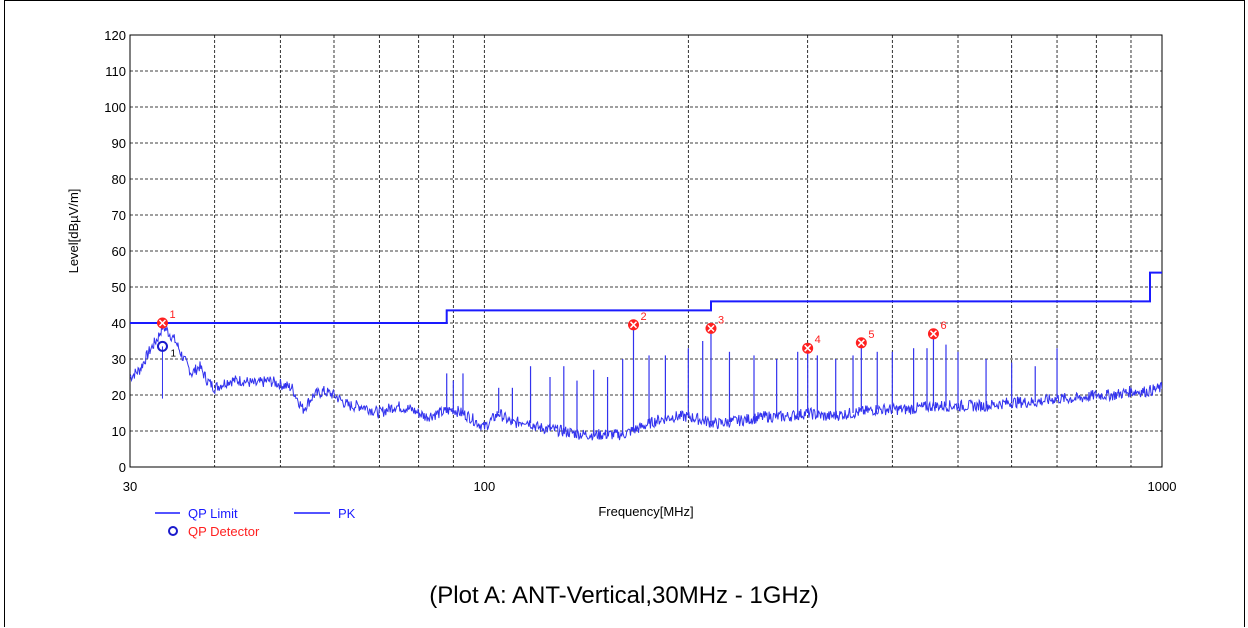 This screenshot has width=1248, height=628. What do you see at coordinates (115, 35) in the screenshot?
I see `y-tick-label: 120` at bounding box center [115, 35].